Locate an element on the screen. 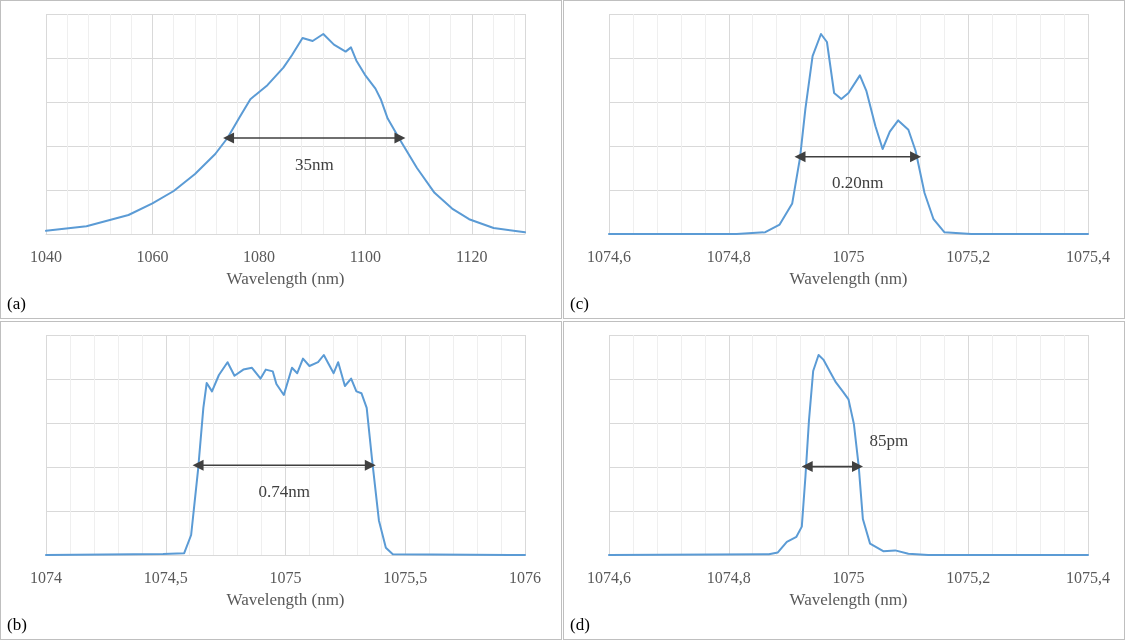 The width and height of the screenshot is (1126, 641). x-tick-label: 1075,5 is located at coordinates (405, 577).